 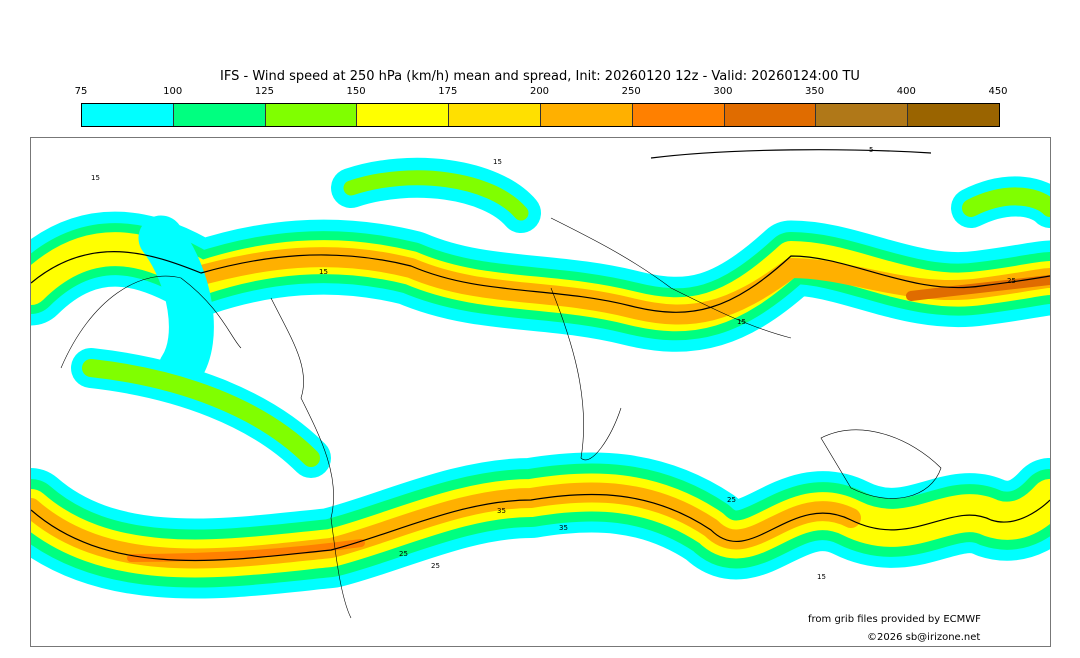 What do you see at coordinates (264, 91) in the screenshot?
I see `colorbar-tick-label: 125` at bounding box center [264, 91].